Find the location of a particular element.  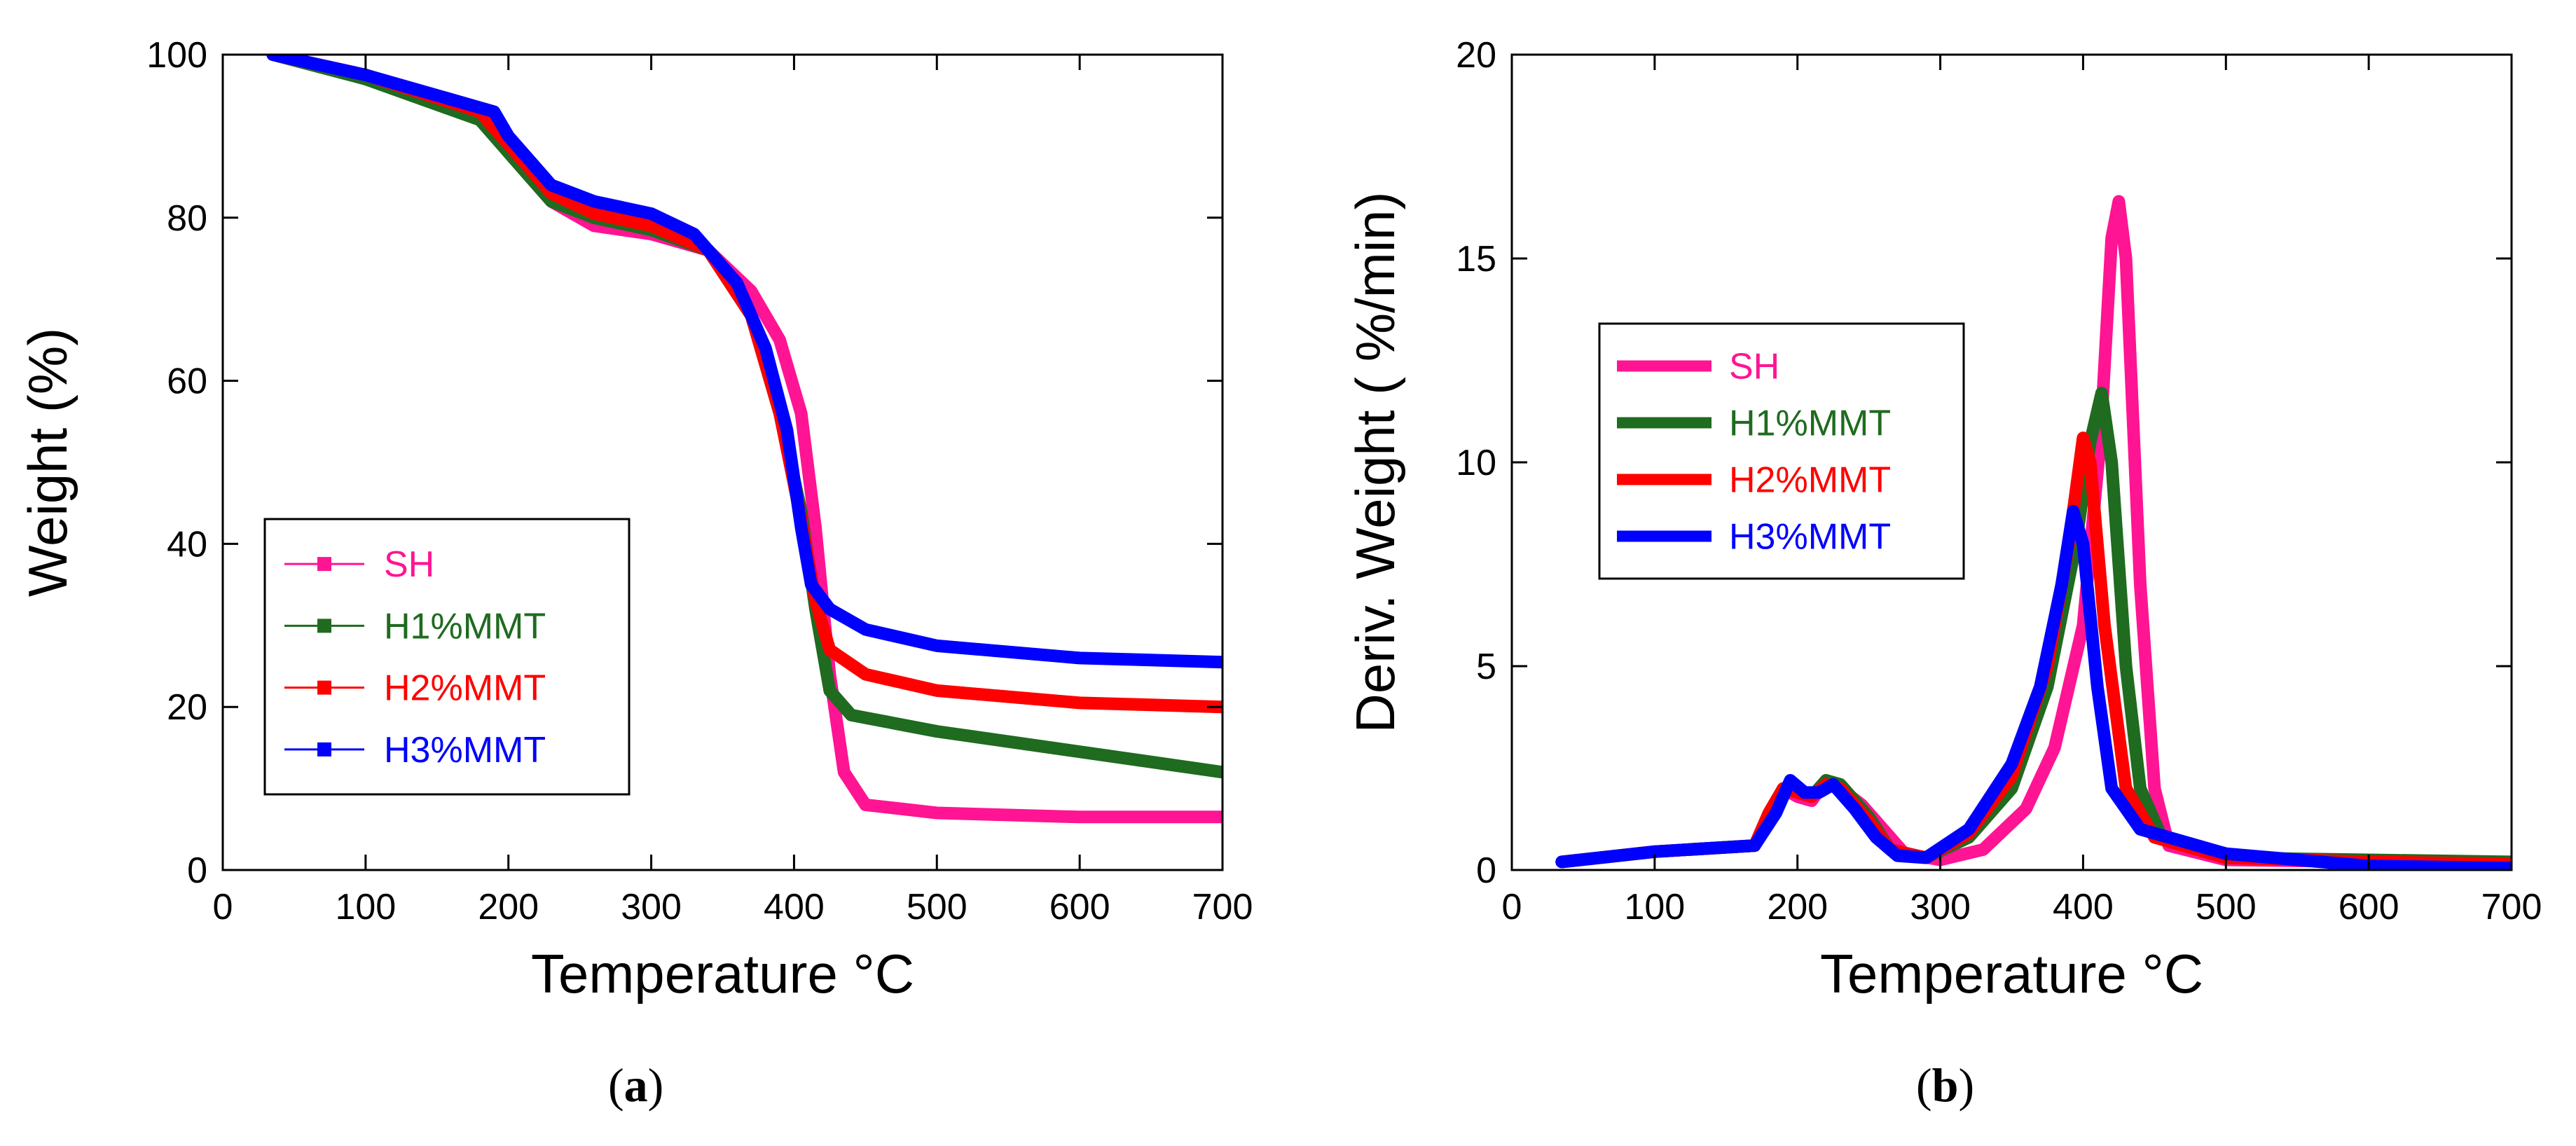

y-axis-label: Weight (%) is located at coordinates (47, 462).